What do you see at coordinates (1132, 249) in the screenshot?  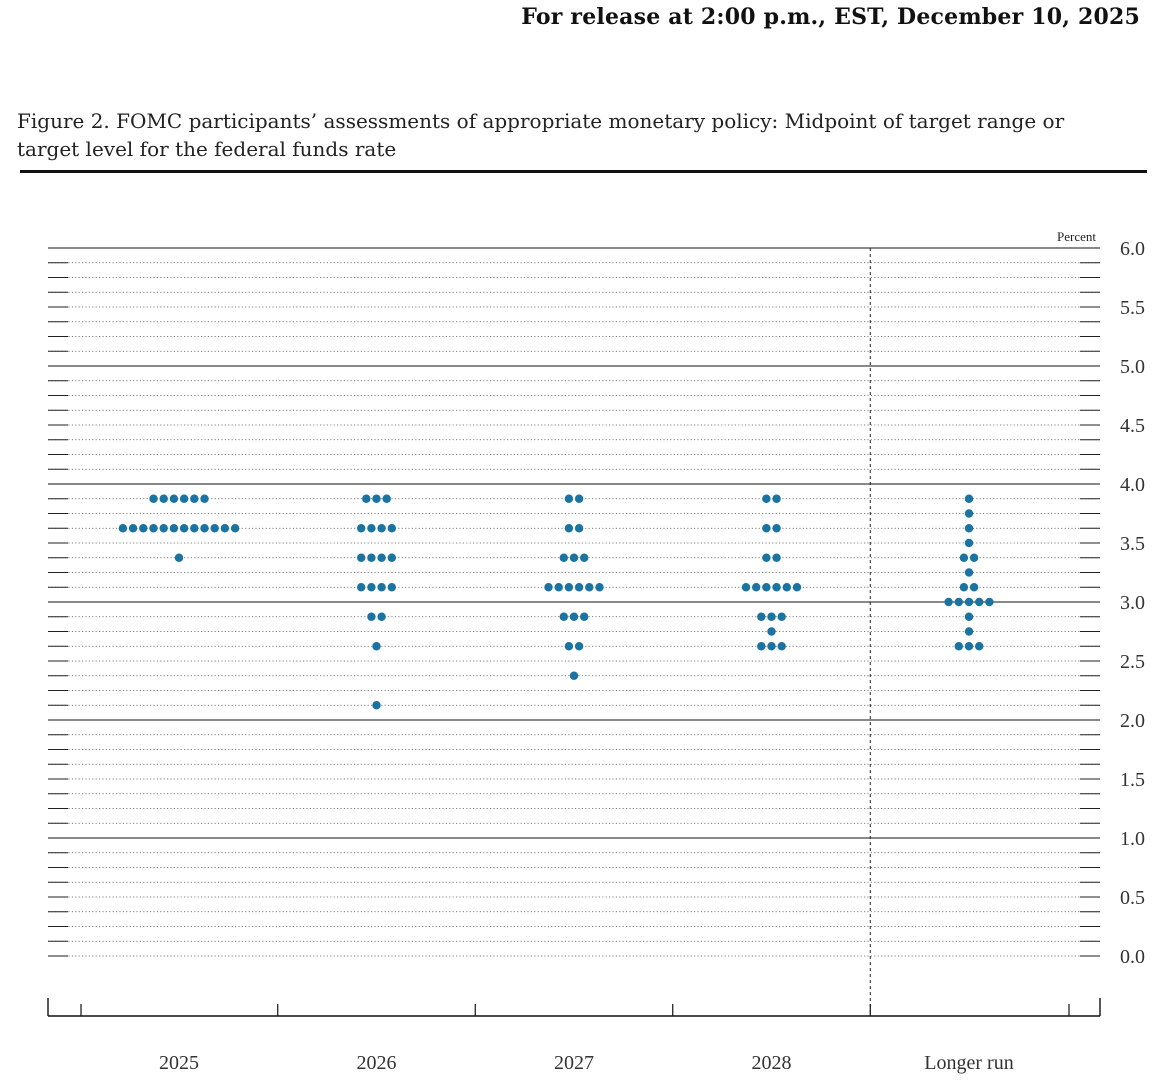 I see `y-tick-label: 6.0` at bounding box center [1132, 249].